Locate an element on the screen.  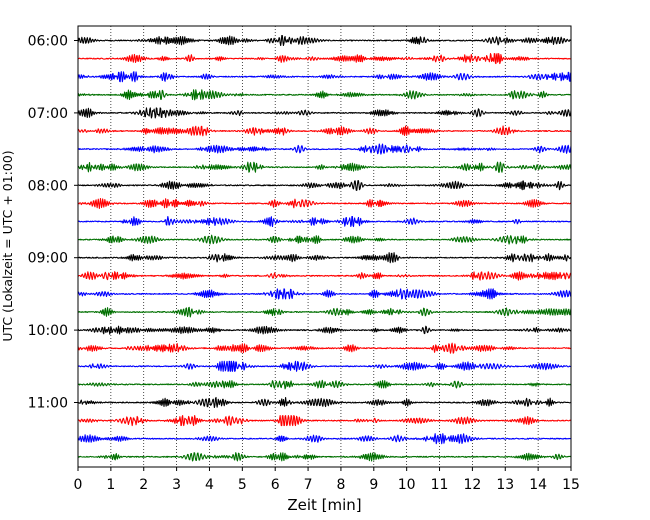
x-tick-label-15: 15 is located at coordinates (571, 485).